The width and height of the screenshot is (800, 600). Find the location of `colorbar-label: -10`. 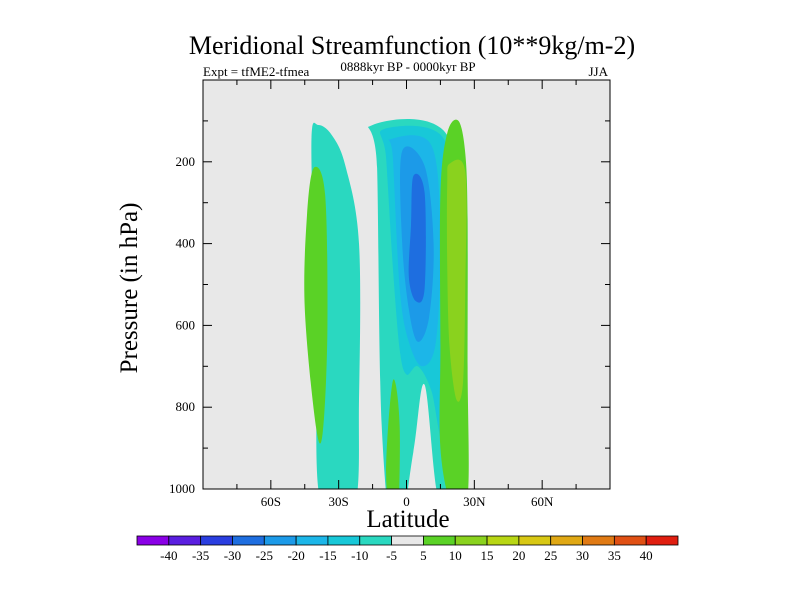

colorbar-label: -10 is located at coordinates (359, 555).